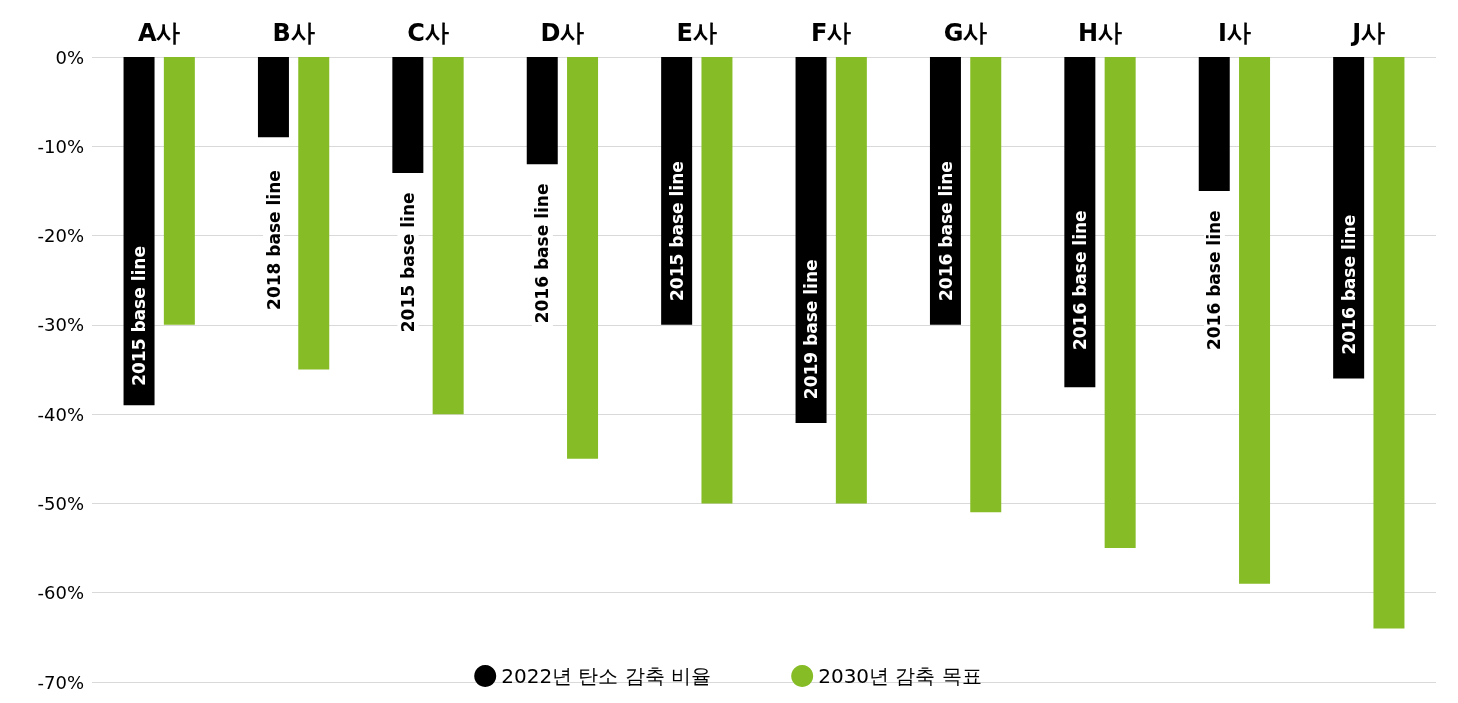 This screenshot has width=1458, height=703. Describe the element at coordinates (1234, 33) in the screenshot. I see `x-tick-label: I사` at that location.